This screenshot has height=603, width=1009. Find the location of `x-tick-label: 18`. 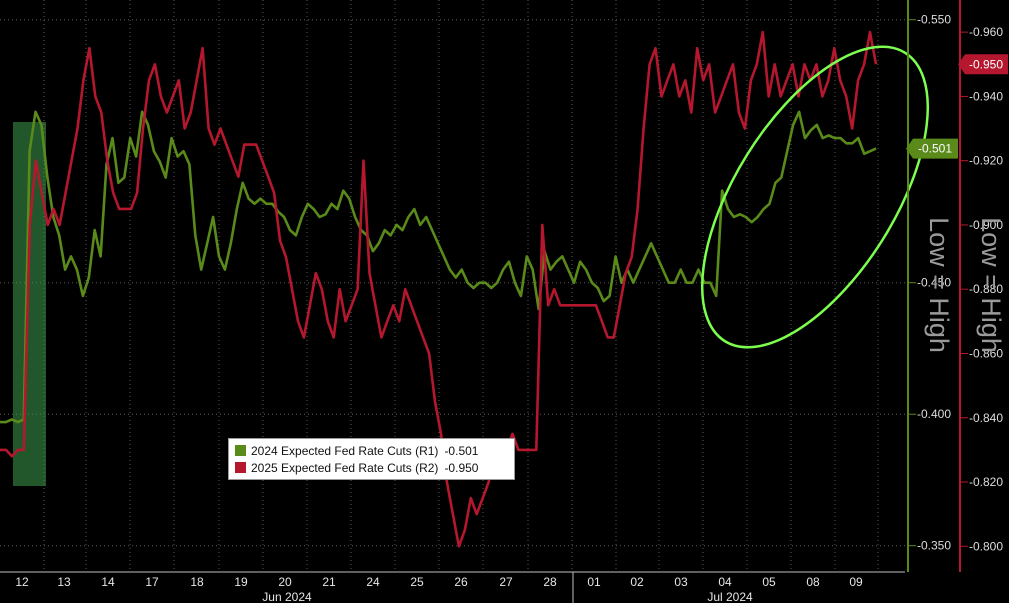

x-tick-label: 18 is located at coordinates (197, 582).